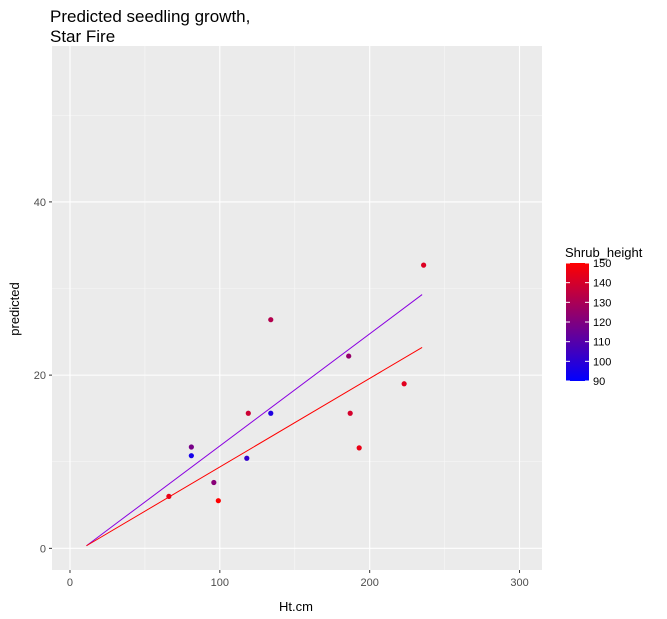 The width and height of the screenshot is (667, 619). What do you see at coordinates (40, 203) in the screenshot?
I see `y-tick-label: 40` at bounding box center [40, 203].